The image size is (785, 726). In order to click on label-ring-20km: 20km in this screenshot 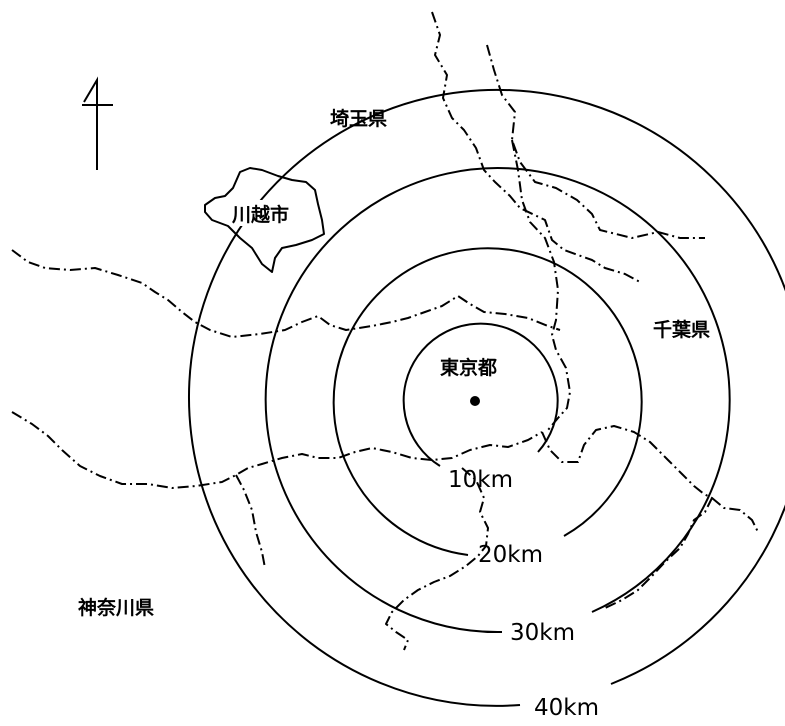, I will do `click(510, 555)`.